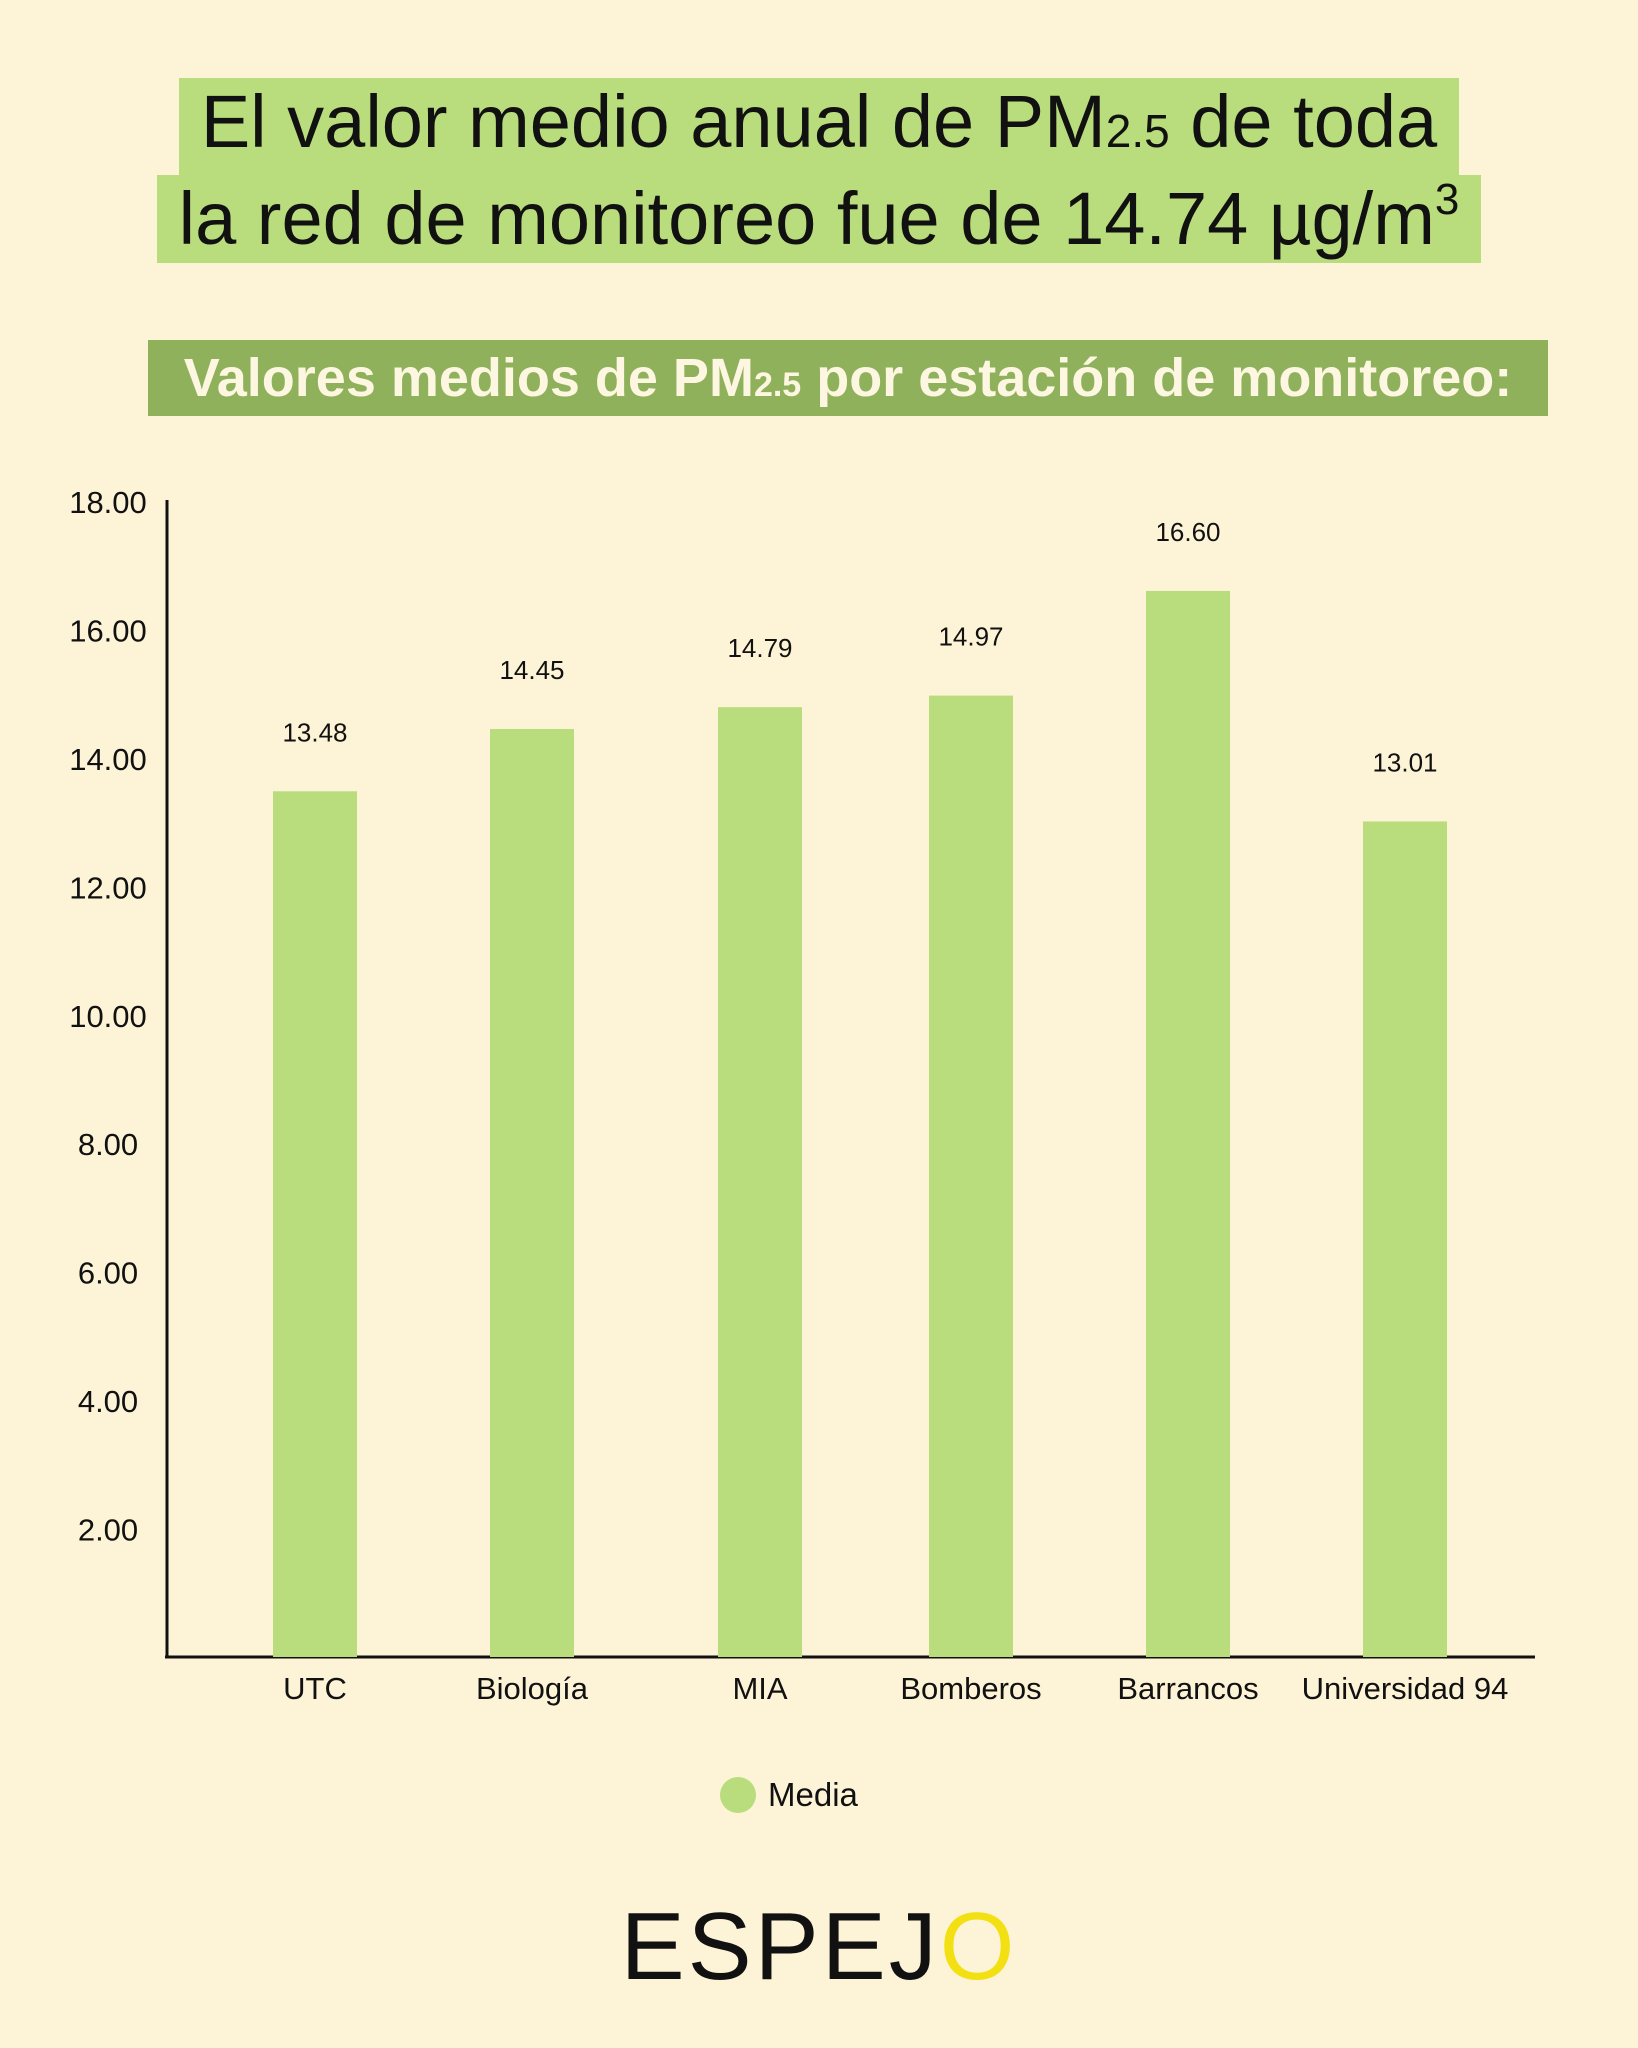 The width and height of the screenshot is (1638, 2048). What do you see at coordinates (1404, 762) in the screenshot?
I see `data-label: 13.01` at bounding box center [1404, 762].